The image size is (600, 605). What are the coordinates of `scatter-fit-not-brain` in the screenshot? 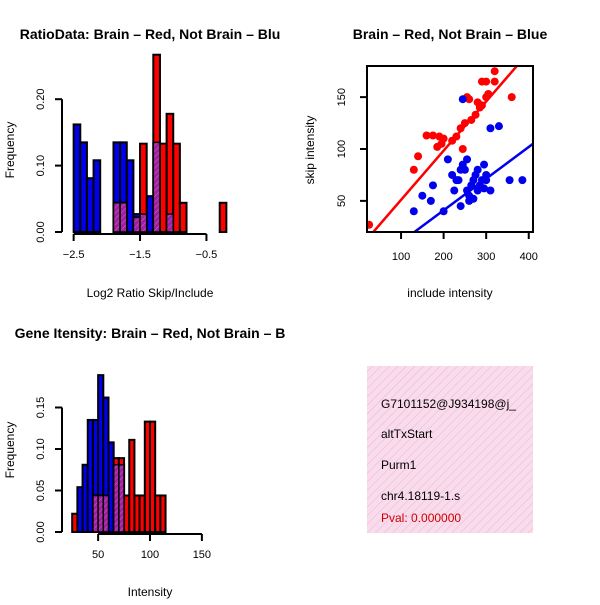 It's located at (472, 187).